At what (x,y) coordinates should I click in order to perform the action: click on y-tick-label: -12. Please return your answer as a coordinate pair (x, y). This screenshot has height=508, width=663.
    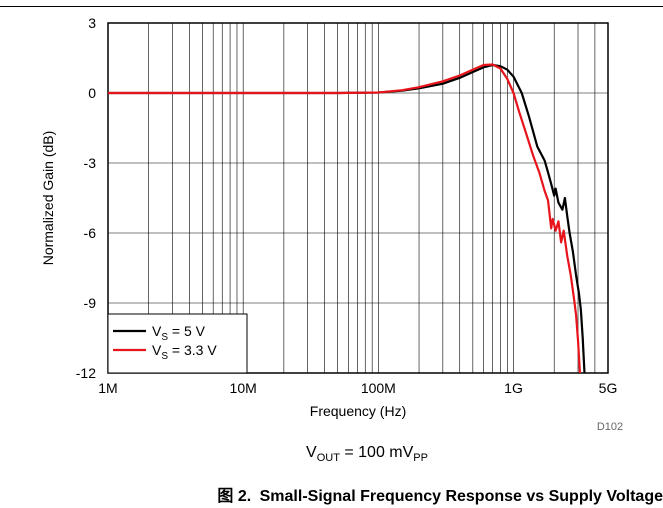
    Looking at the image, I should click on (86, 373).